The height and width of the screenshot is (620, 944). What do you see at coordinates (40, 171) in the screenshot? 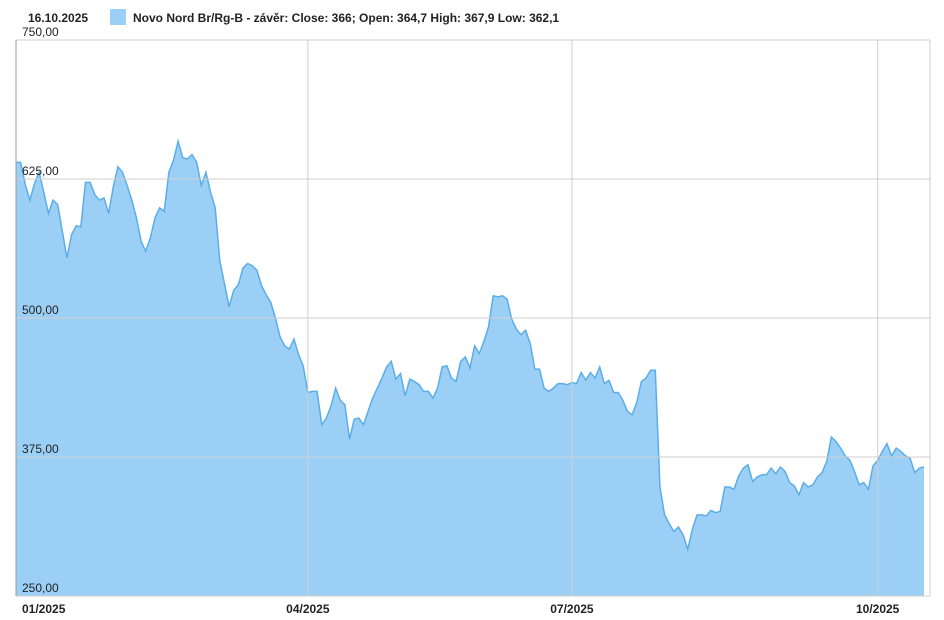
I see `y-tick-label: 625,00` at bounding box center [40, 171].